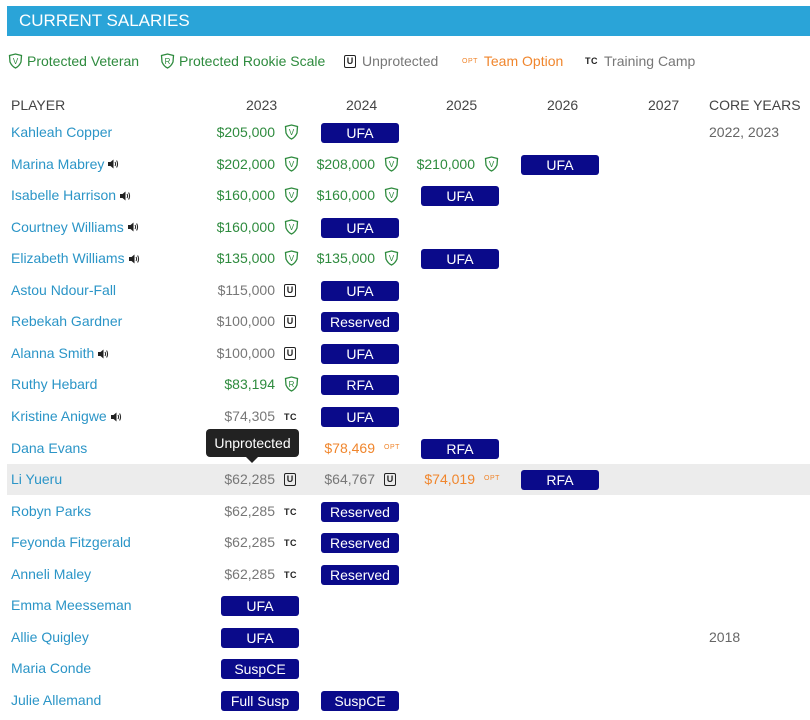 The height and width of the screenshot is (720, 810). I want to click on column-header-2024: 2024, so click(362, 105).